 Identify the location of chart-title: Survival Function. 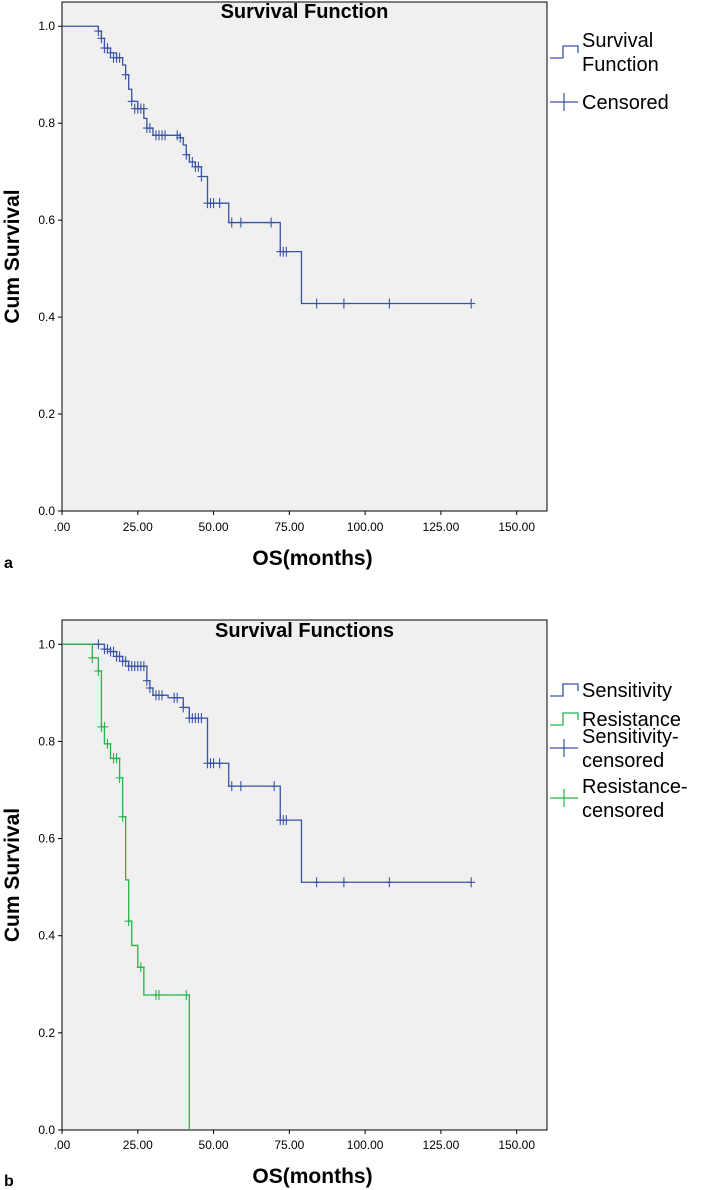
(305, 12).